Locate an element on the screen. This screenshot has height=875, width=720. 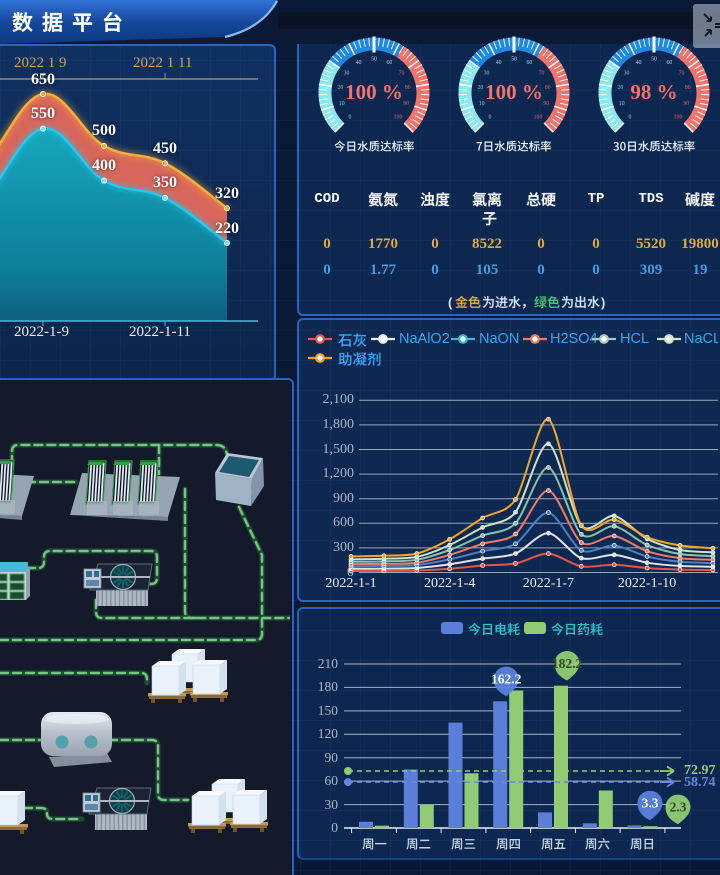
svg-text: 2.3 is located at coordinates (678, 807).